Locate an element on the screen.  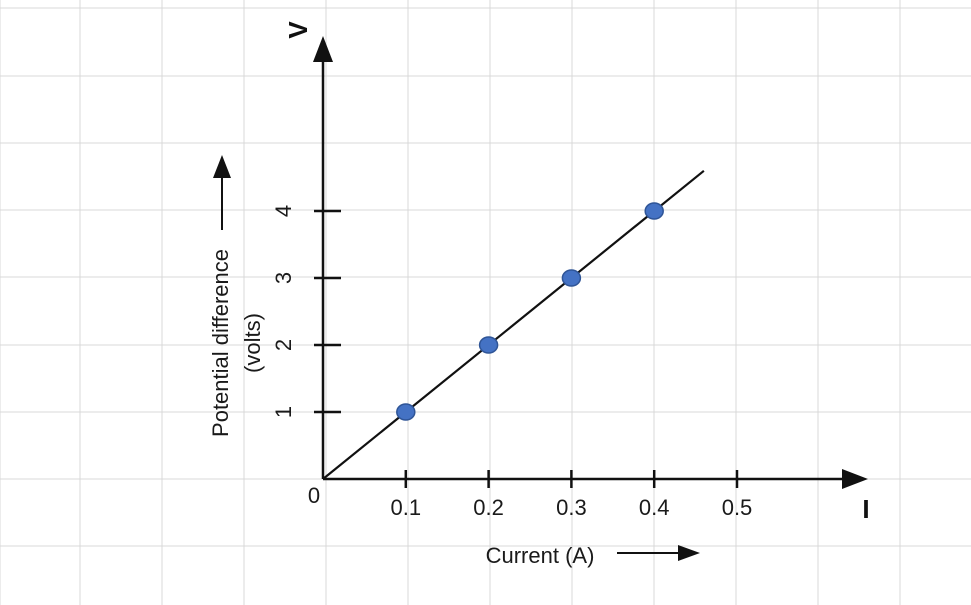
x-title-arrow-icon is located at coordinates (658, 553).